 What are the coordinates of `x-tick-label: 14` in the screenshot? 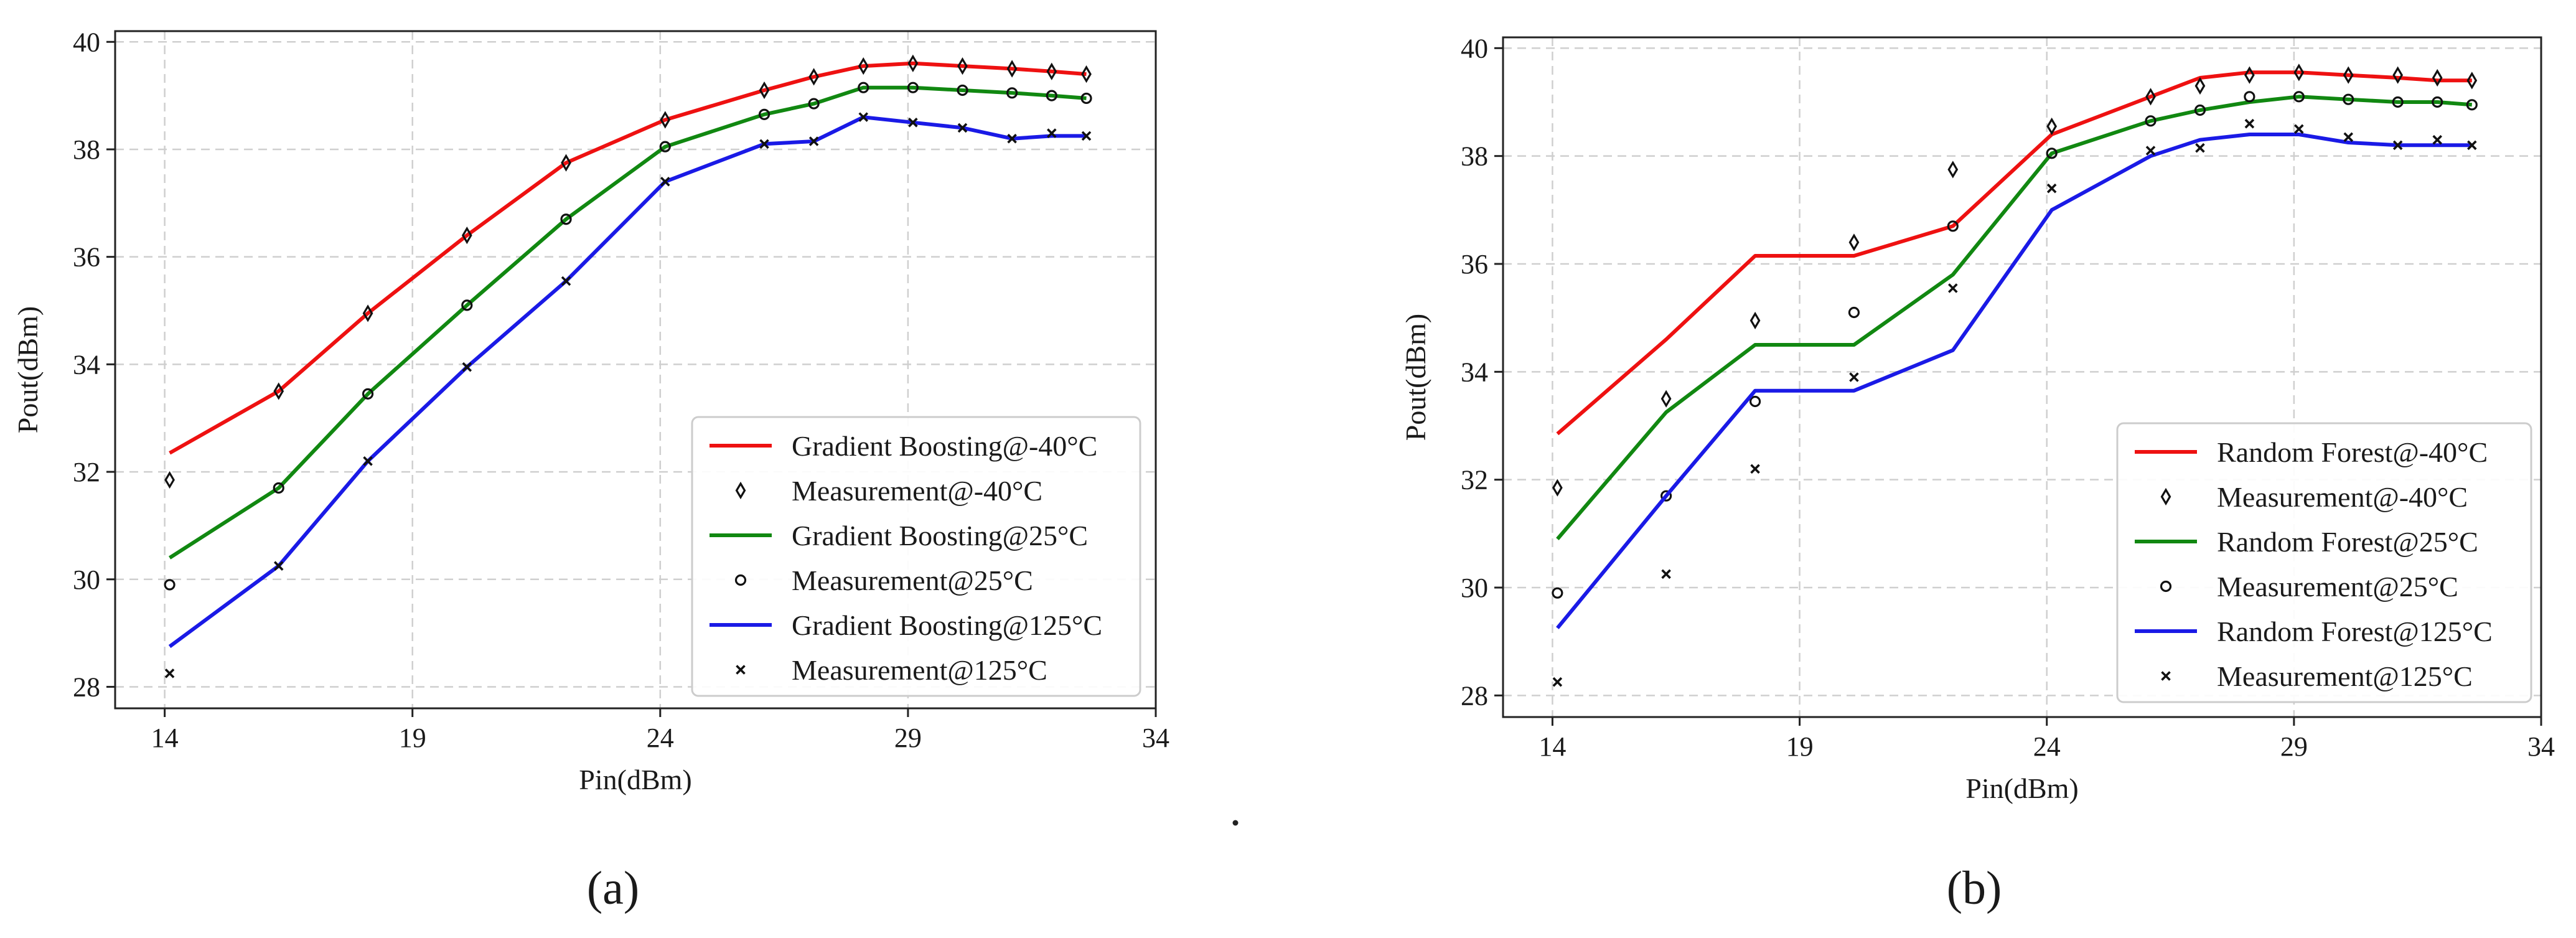 It's located at (1552, 746).